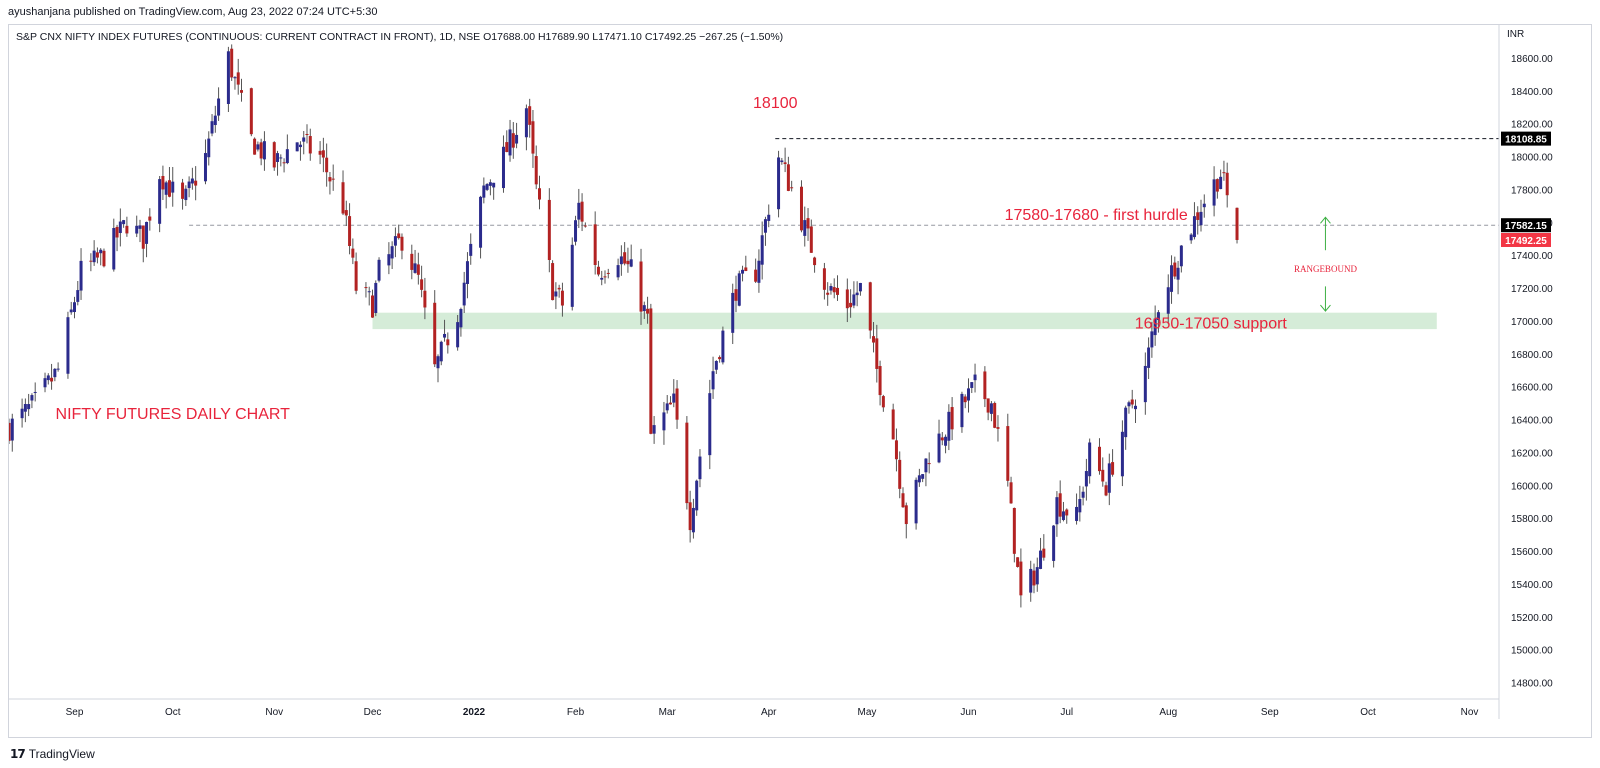 Image resolution: width=1600 pixels, height=768 pixels. What do you see at coordinates (52, 754) in the screenshot?
I see `footer-brand: 17 TradingView` at bounding box center [52, 754].